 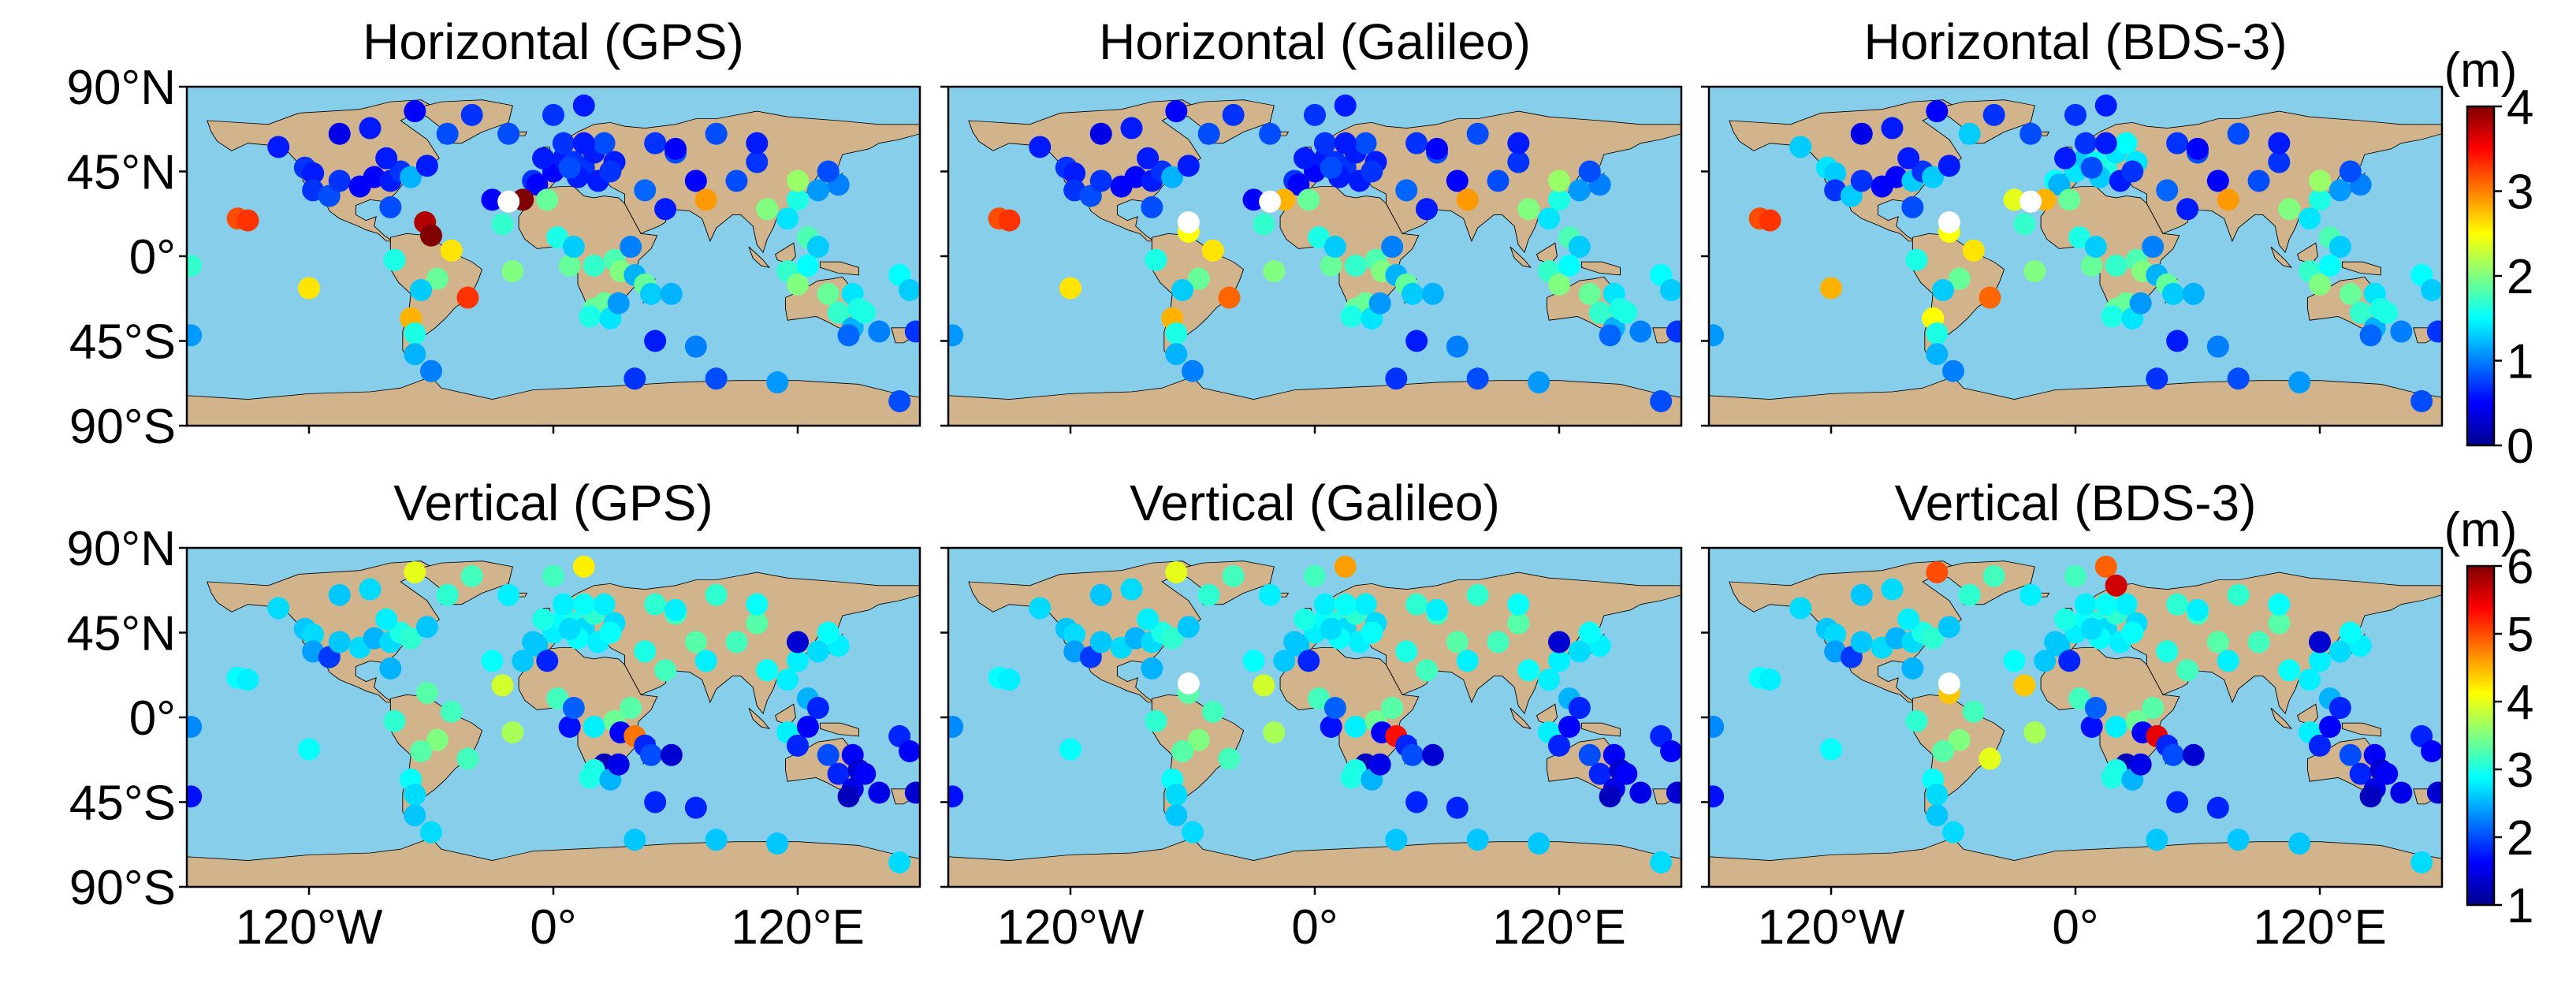 What do you see at coordinates (2520, 635) in the screenshot?
I see `colorbar-tick-label: 5` at bounding box center [2520, 635].